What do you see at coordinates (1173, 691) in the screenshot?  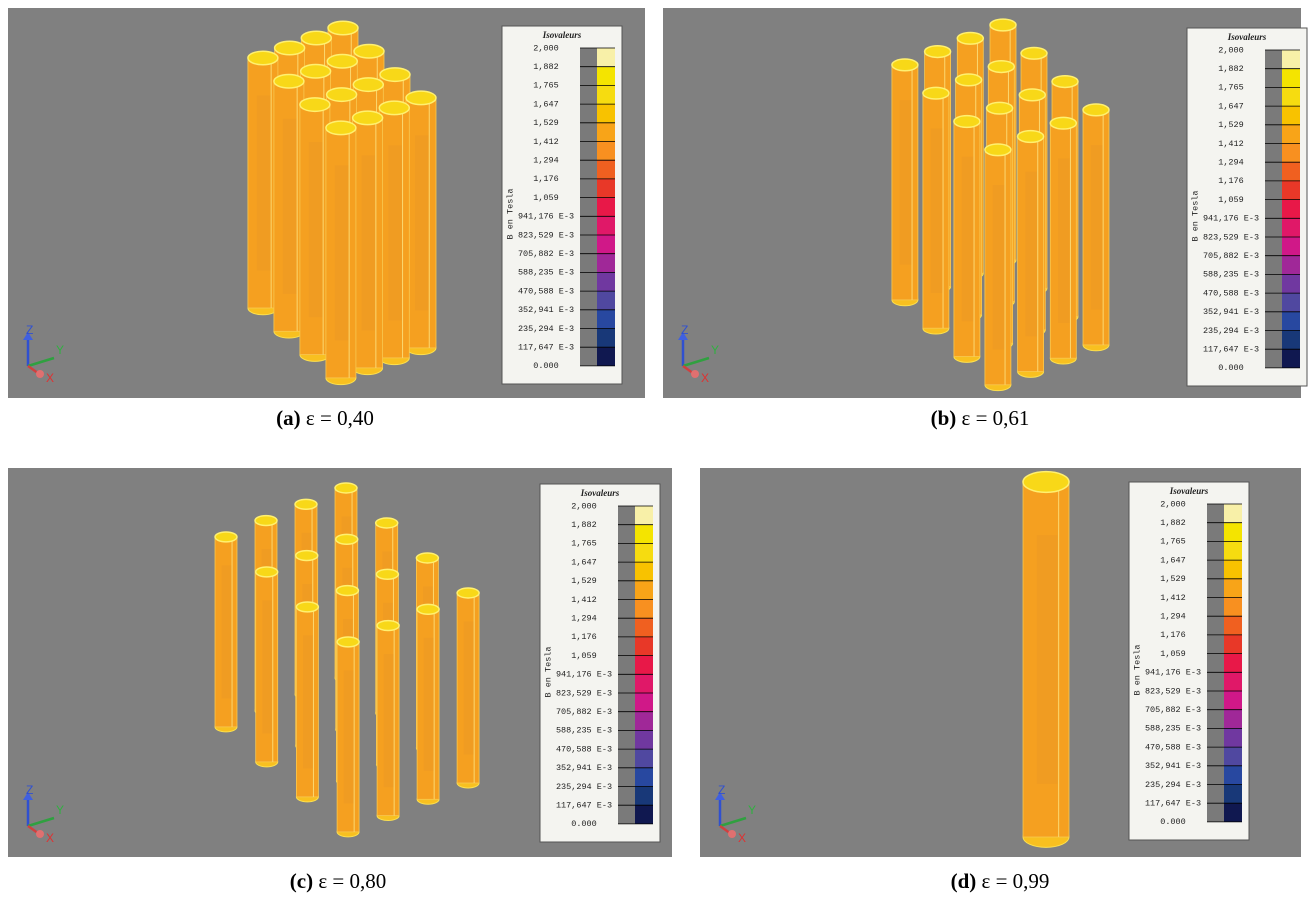 I see `legend-label: 823,529 E-3` at bounding box center [1173, 691].